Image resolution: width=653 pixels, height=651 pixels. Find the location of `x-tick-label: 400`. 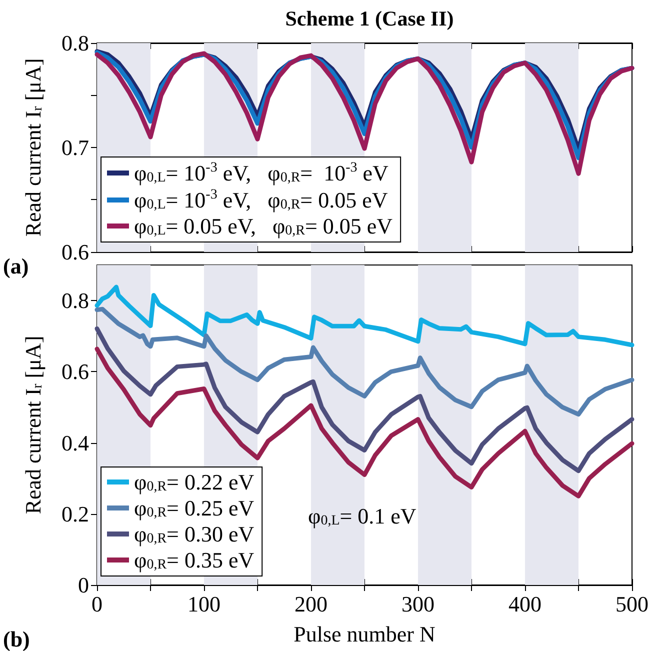

x-tick-label: 400 is located at coordinates (525, 604).